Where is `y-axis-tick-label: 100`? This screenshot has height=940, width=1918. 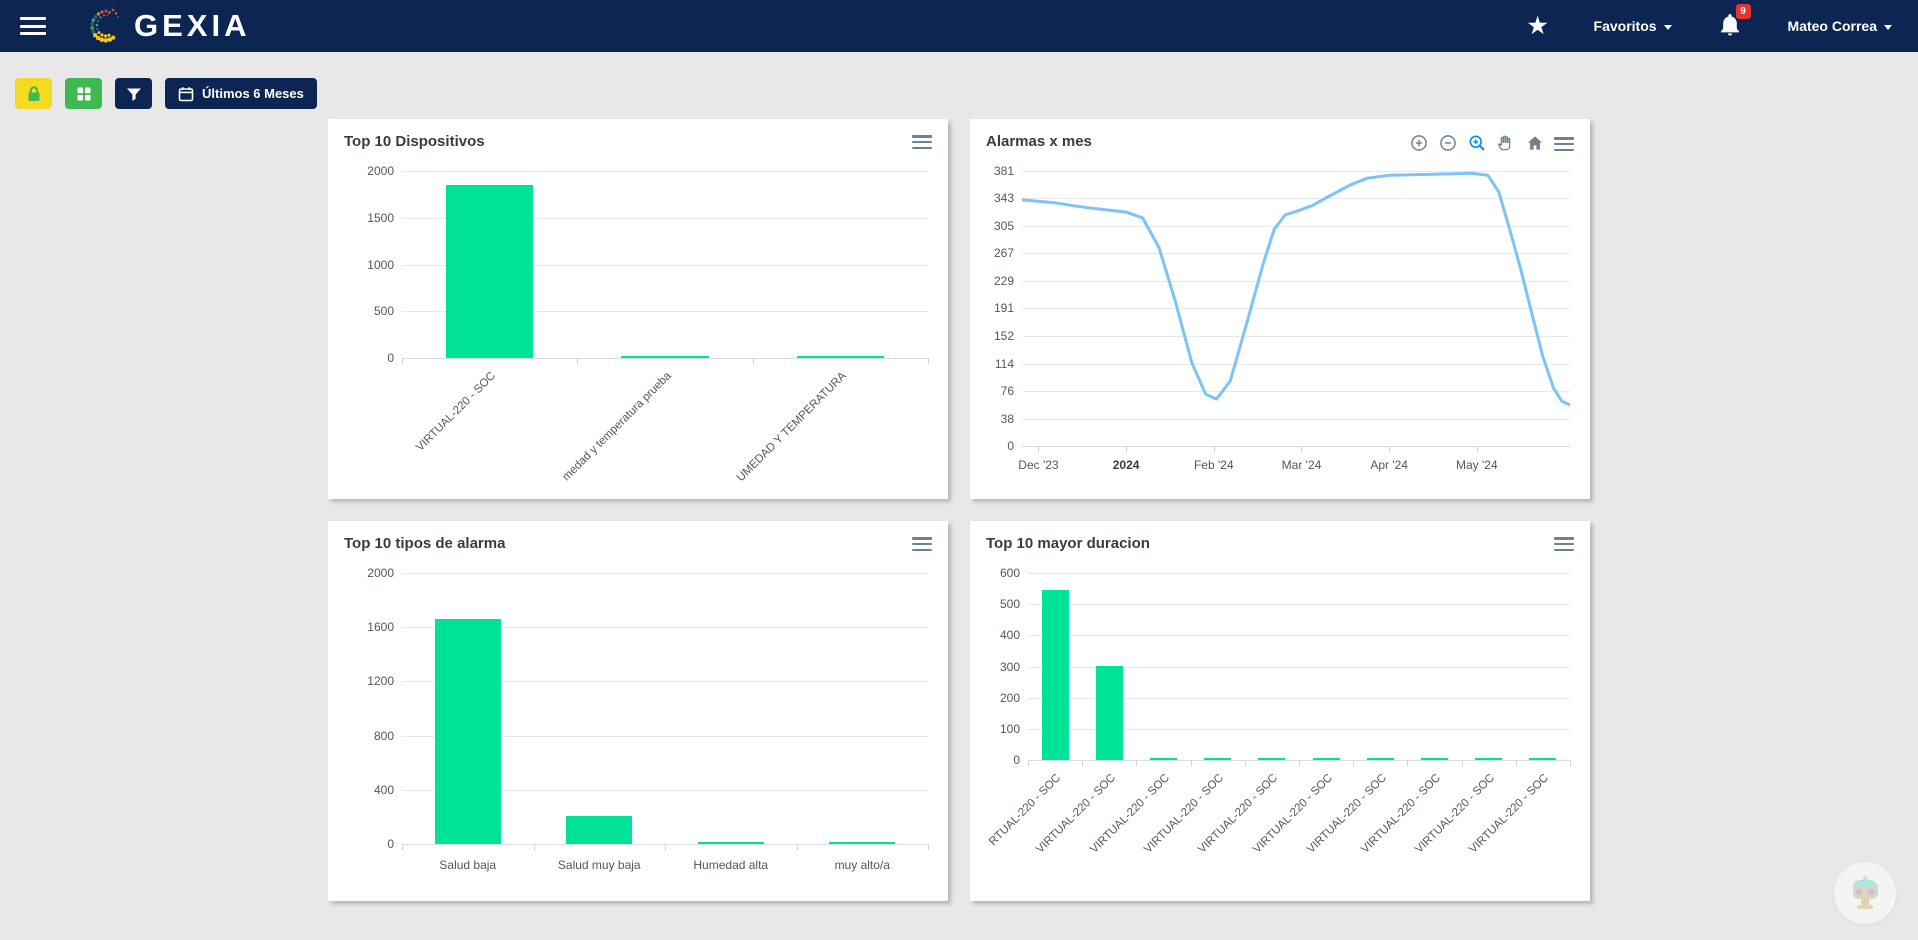
y-axis-tick-label: 100 is located at coordinates (1009, 728).